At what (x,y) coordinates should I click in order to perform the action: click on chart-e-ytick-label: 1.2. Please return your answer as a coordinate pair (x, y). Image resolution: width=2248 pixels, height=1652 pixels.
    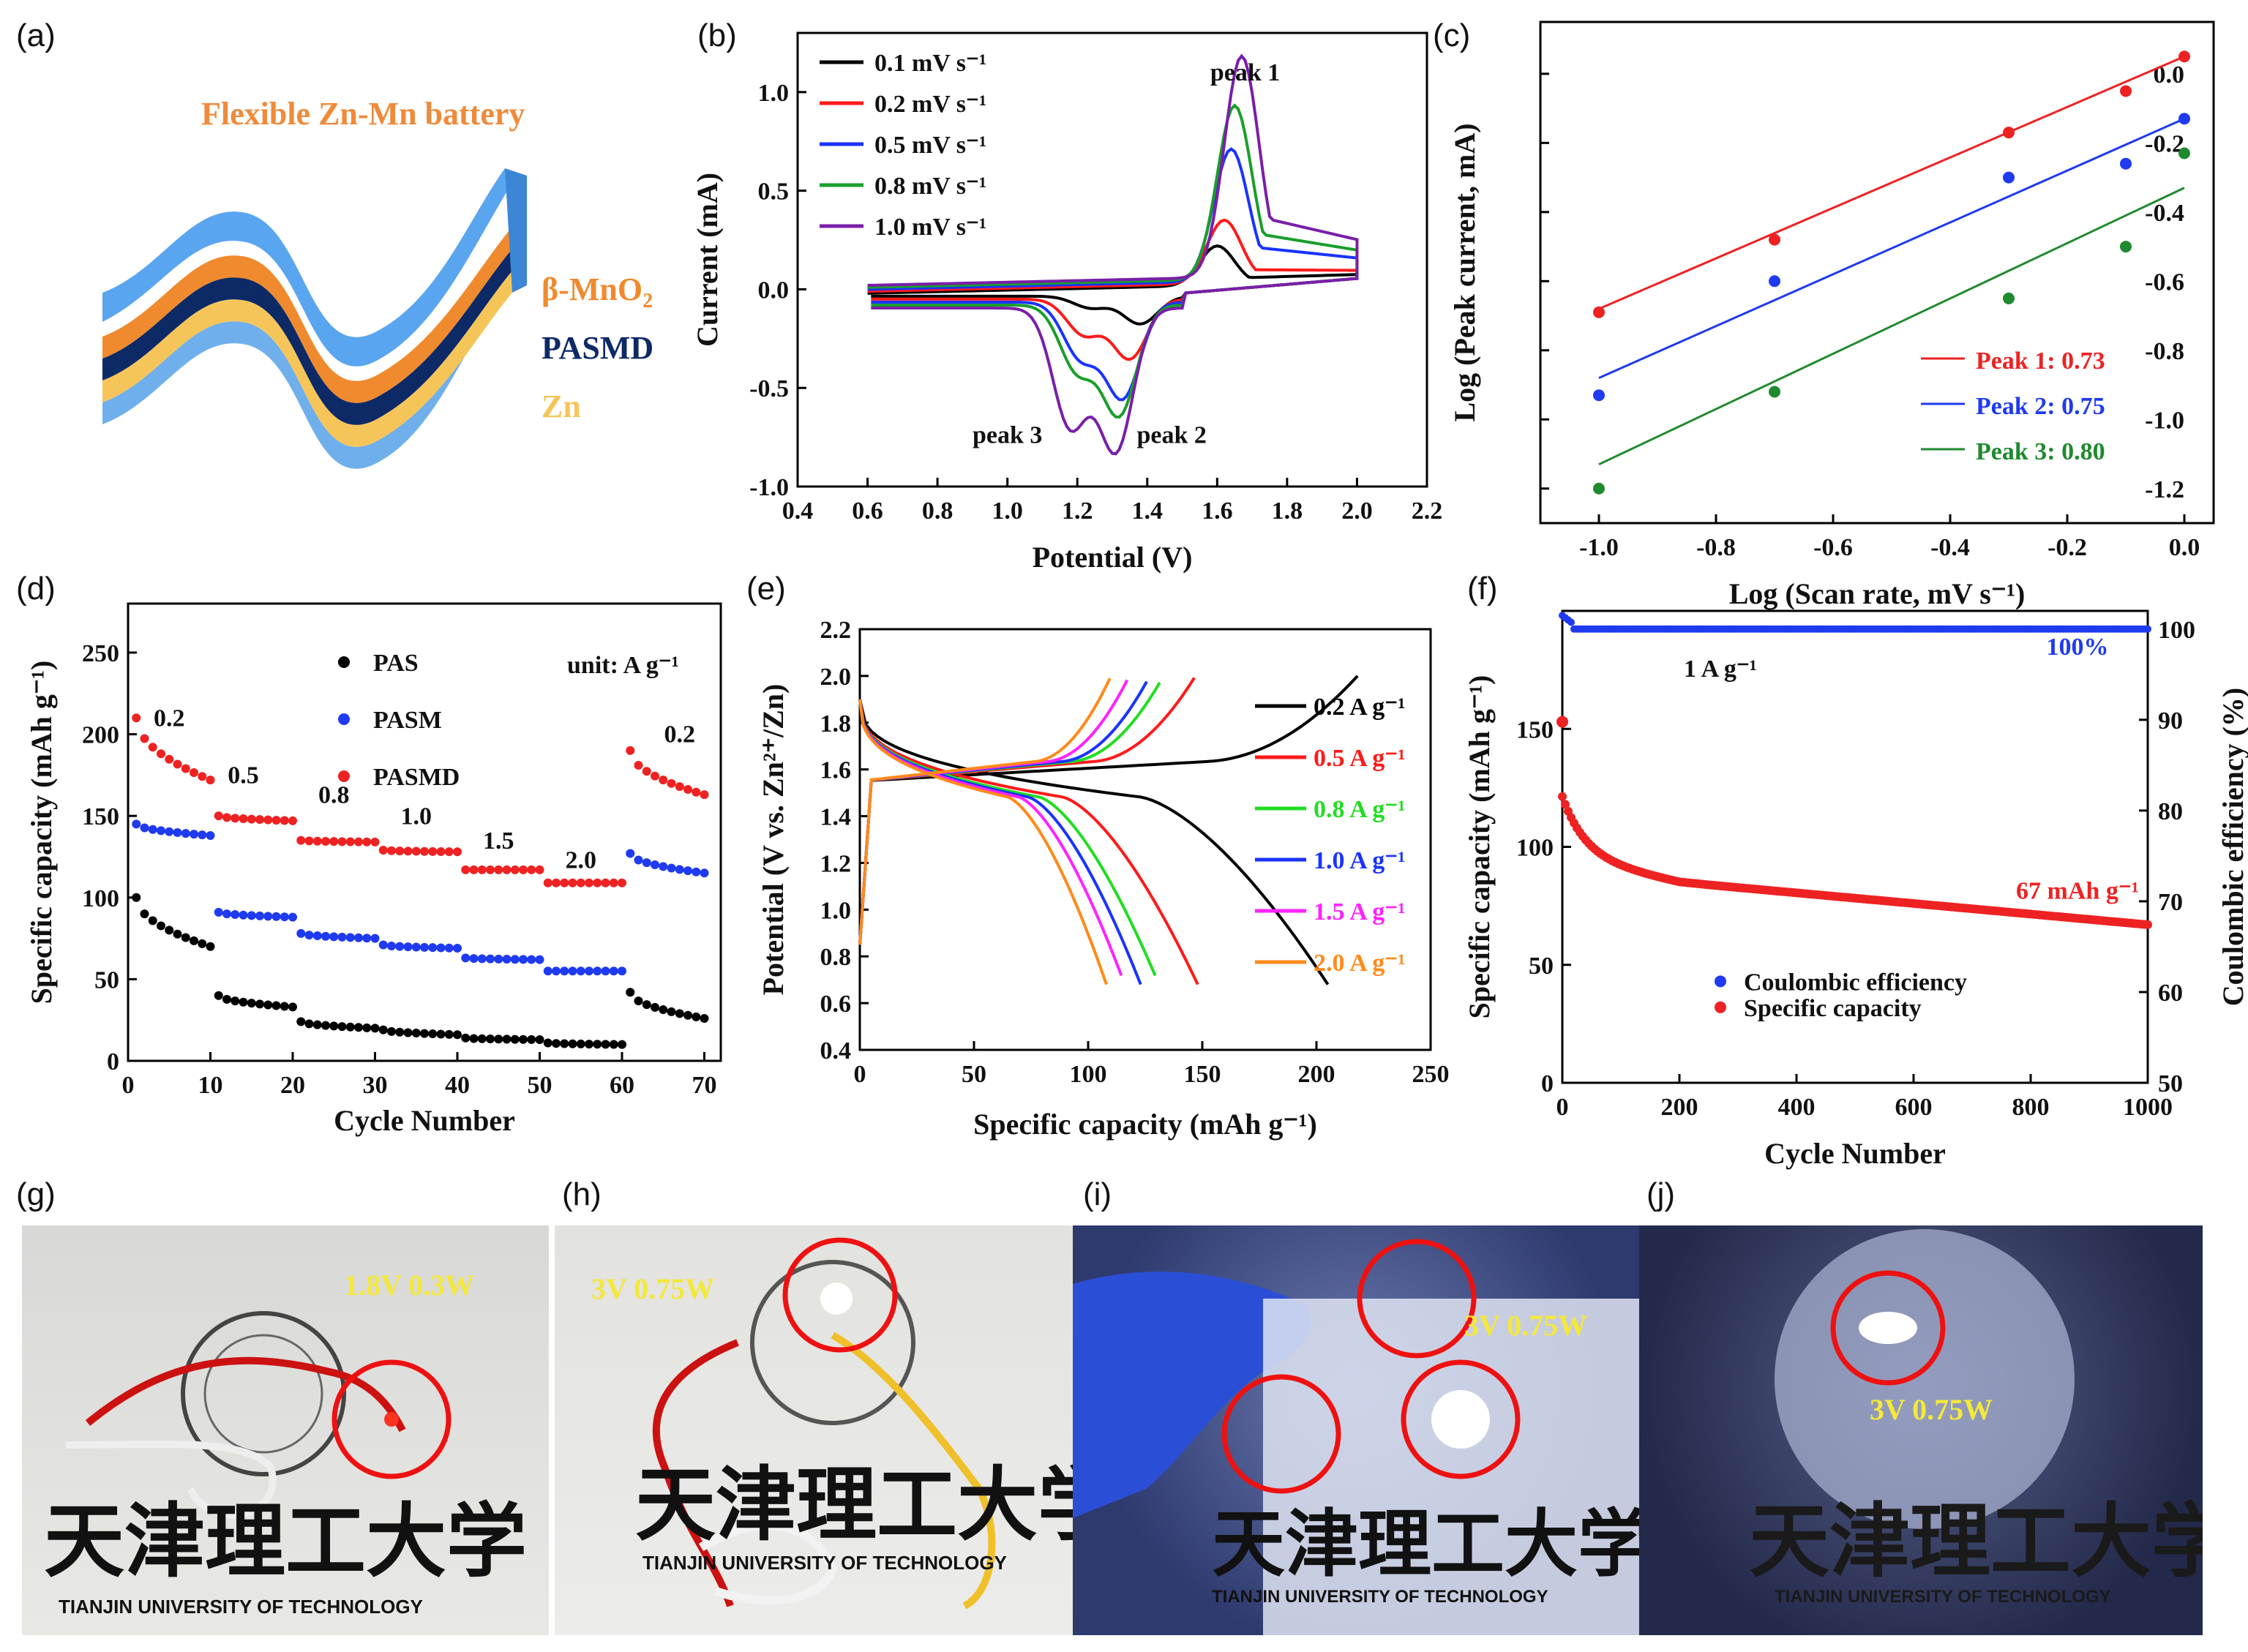
    Looking at the image, I should click on (836, 863).